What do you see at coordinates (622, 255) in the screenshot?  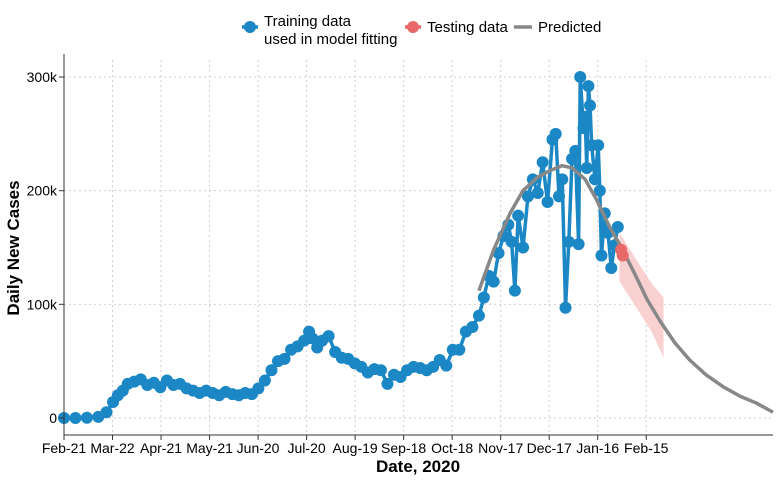 I see `testing-point` at bounding box center [622, 255].